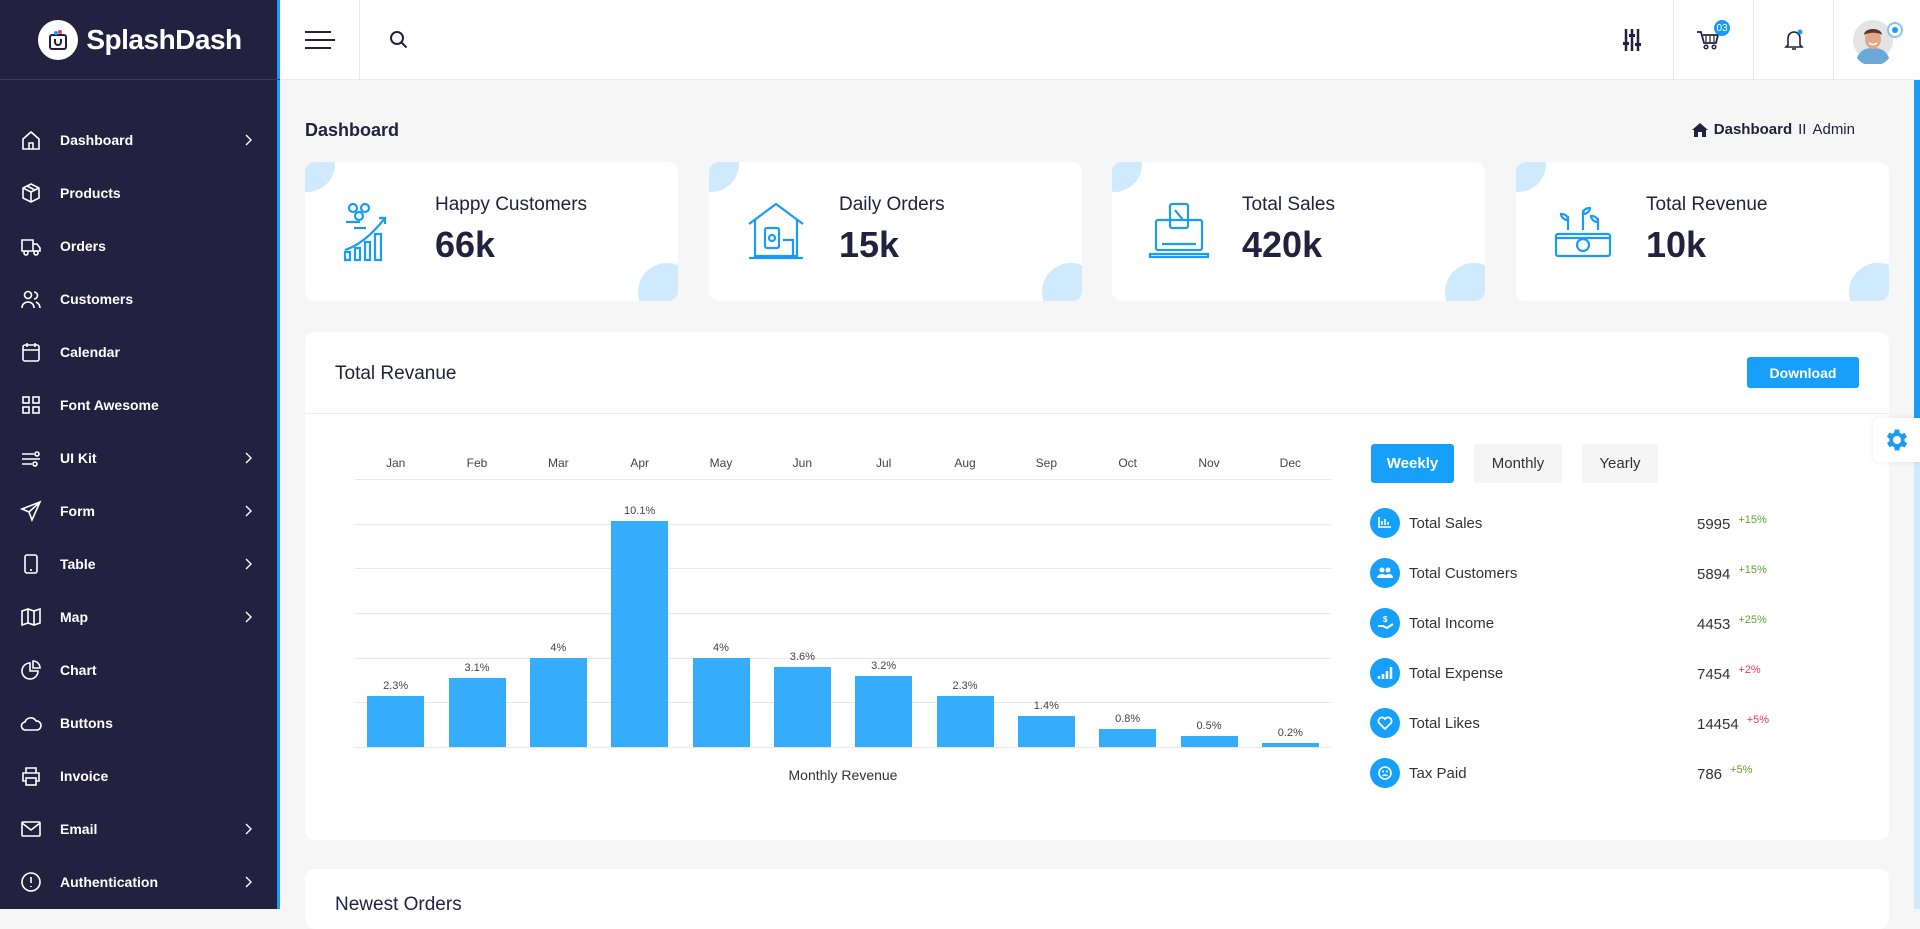  What do you see at coordinates (1583, 232) in the screenshot?
I see `money-growth-icon` at bounding box center [1583, 232].